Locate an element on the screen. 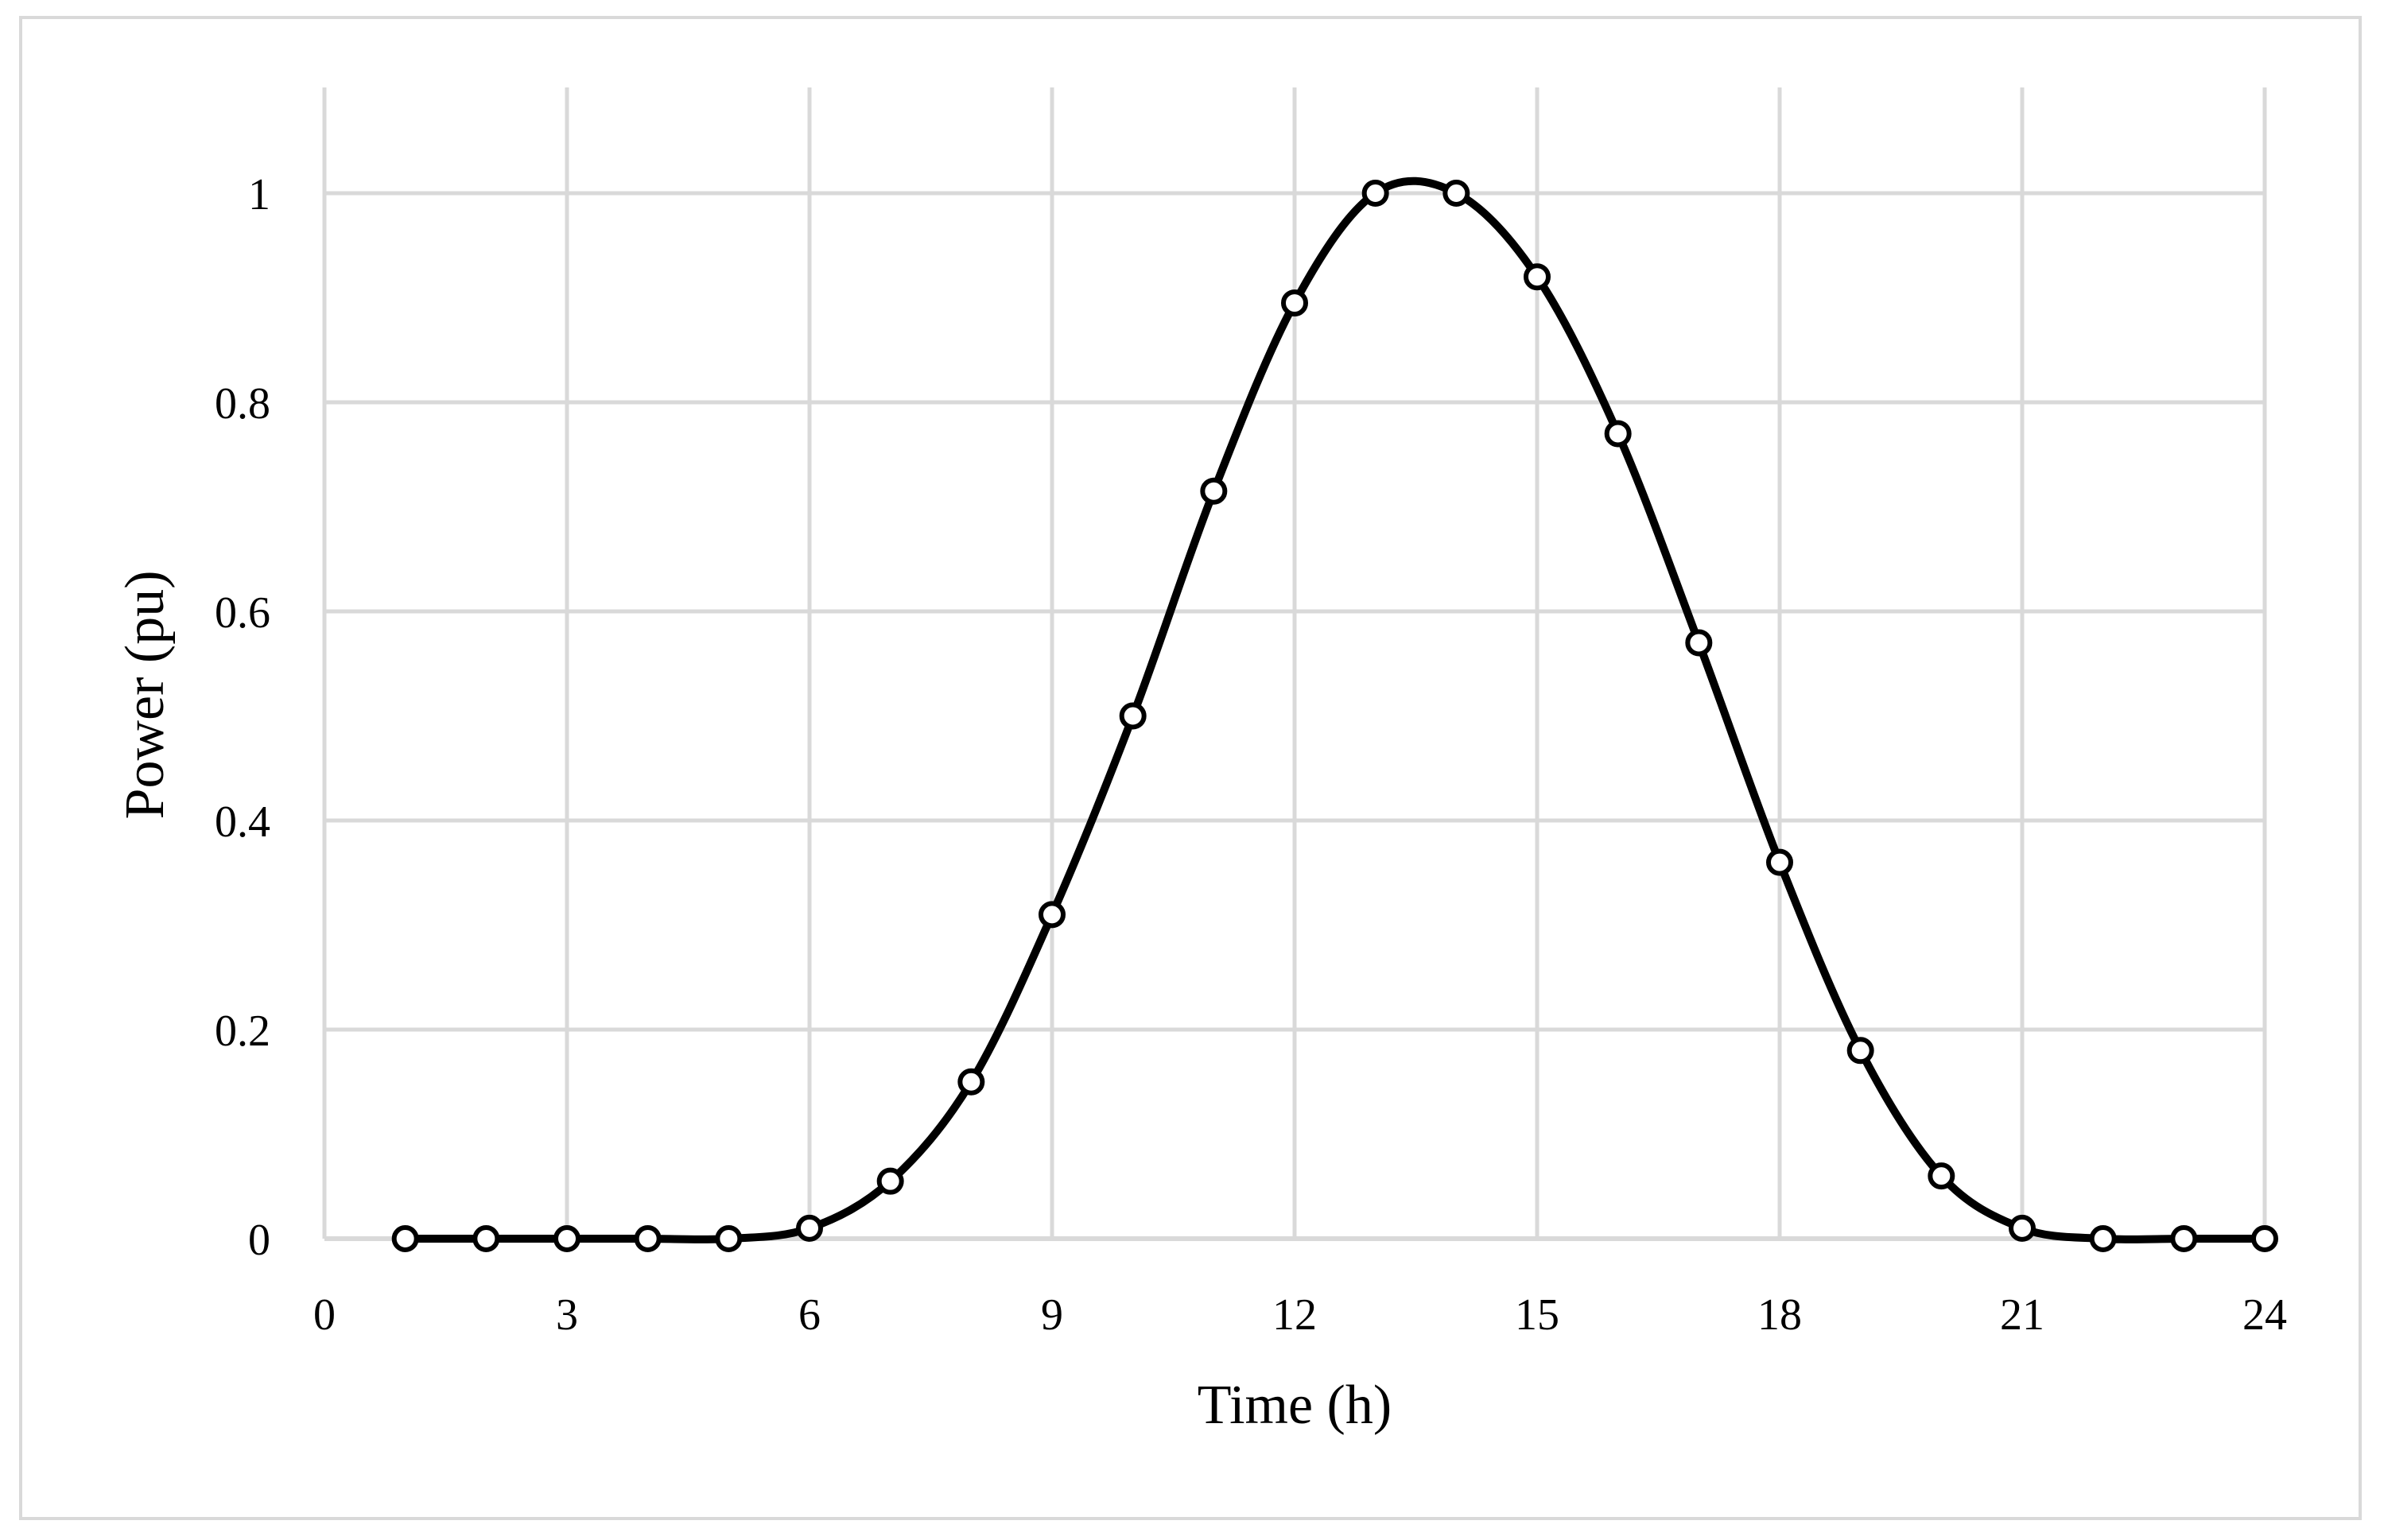 This screenshot has width=2384, height=1540. x-tick-label: 12 is located at coordinates (1294, 1315).